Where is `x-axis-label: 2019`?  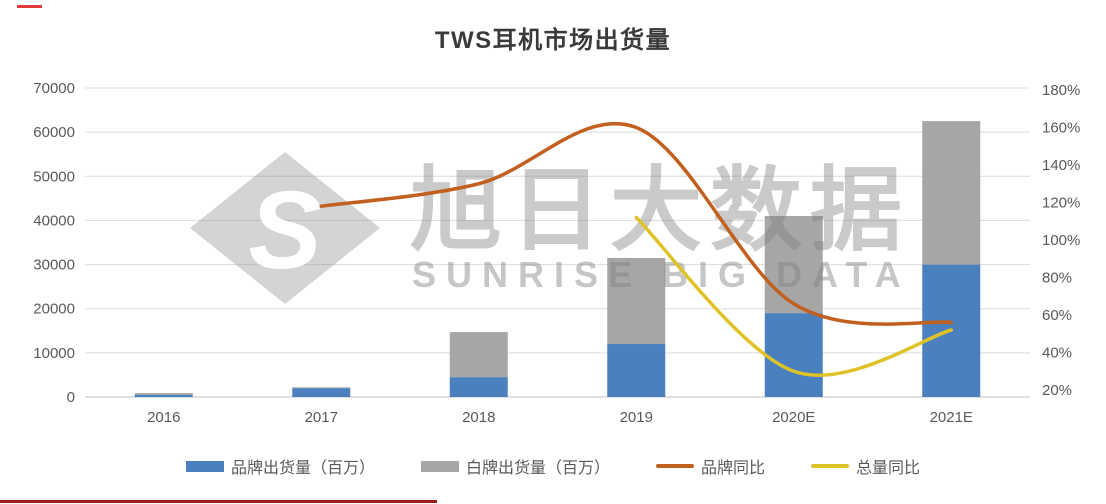
x-axis-label: 2019 is located at coordinates (636, 417).